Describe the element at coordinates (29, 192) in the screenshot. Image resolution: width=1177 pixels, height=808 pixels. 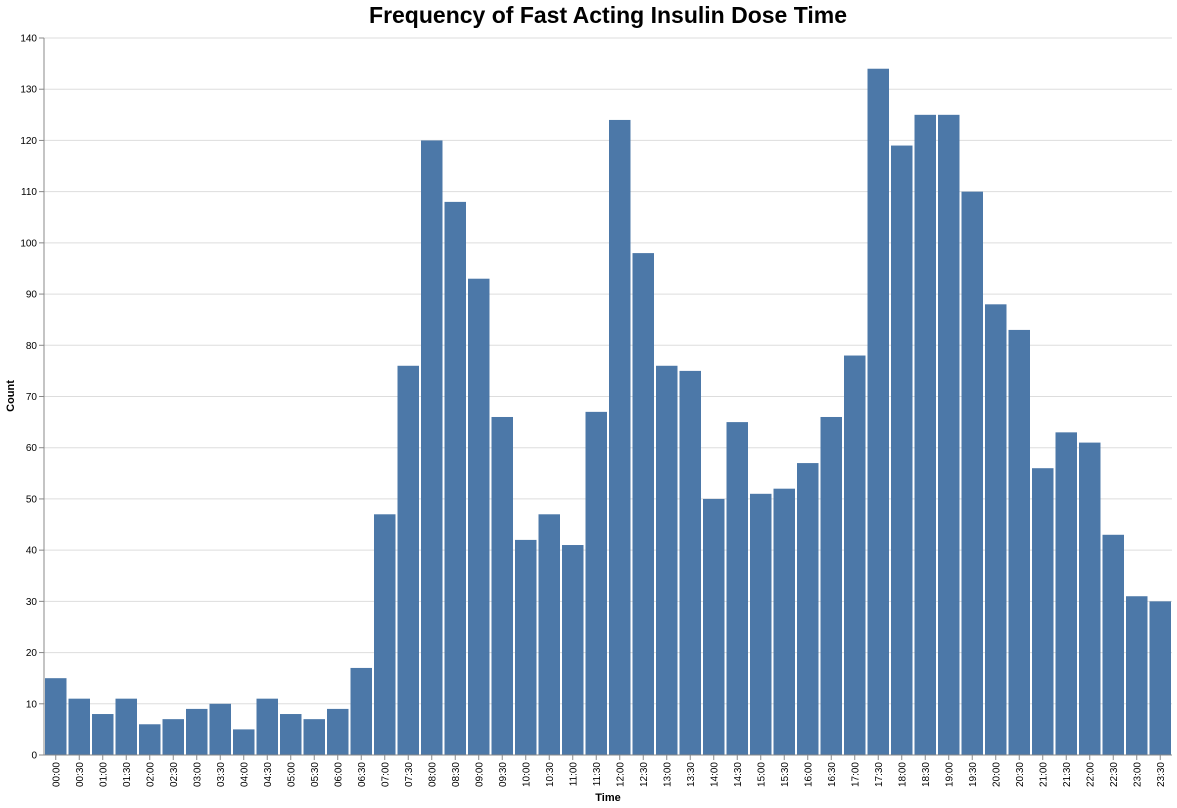
I see `y-tick-label: 110` at that location.